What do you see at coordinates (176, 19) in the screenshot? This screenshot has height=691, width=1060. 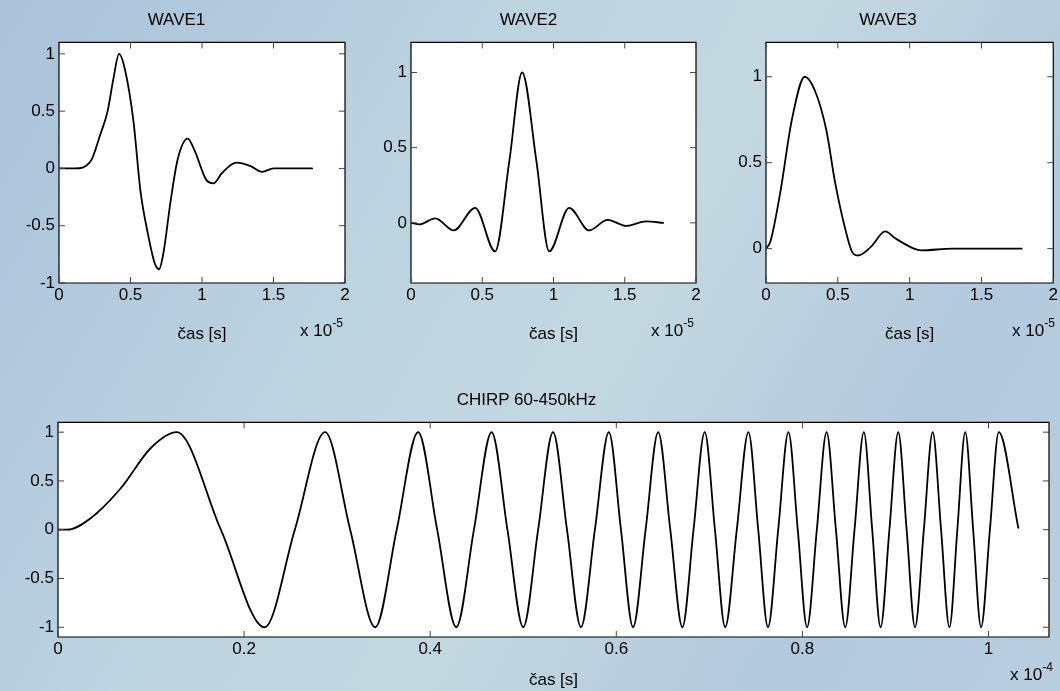 I see `chart-title: WAVE1` at bounding box center [176, 19].